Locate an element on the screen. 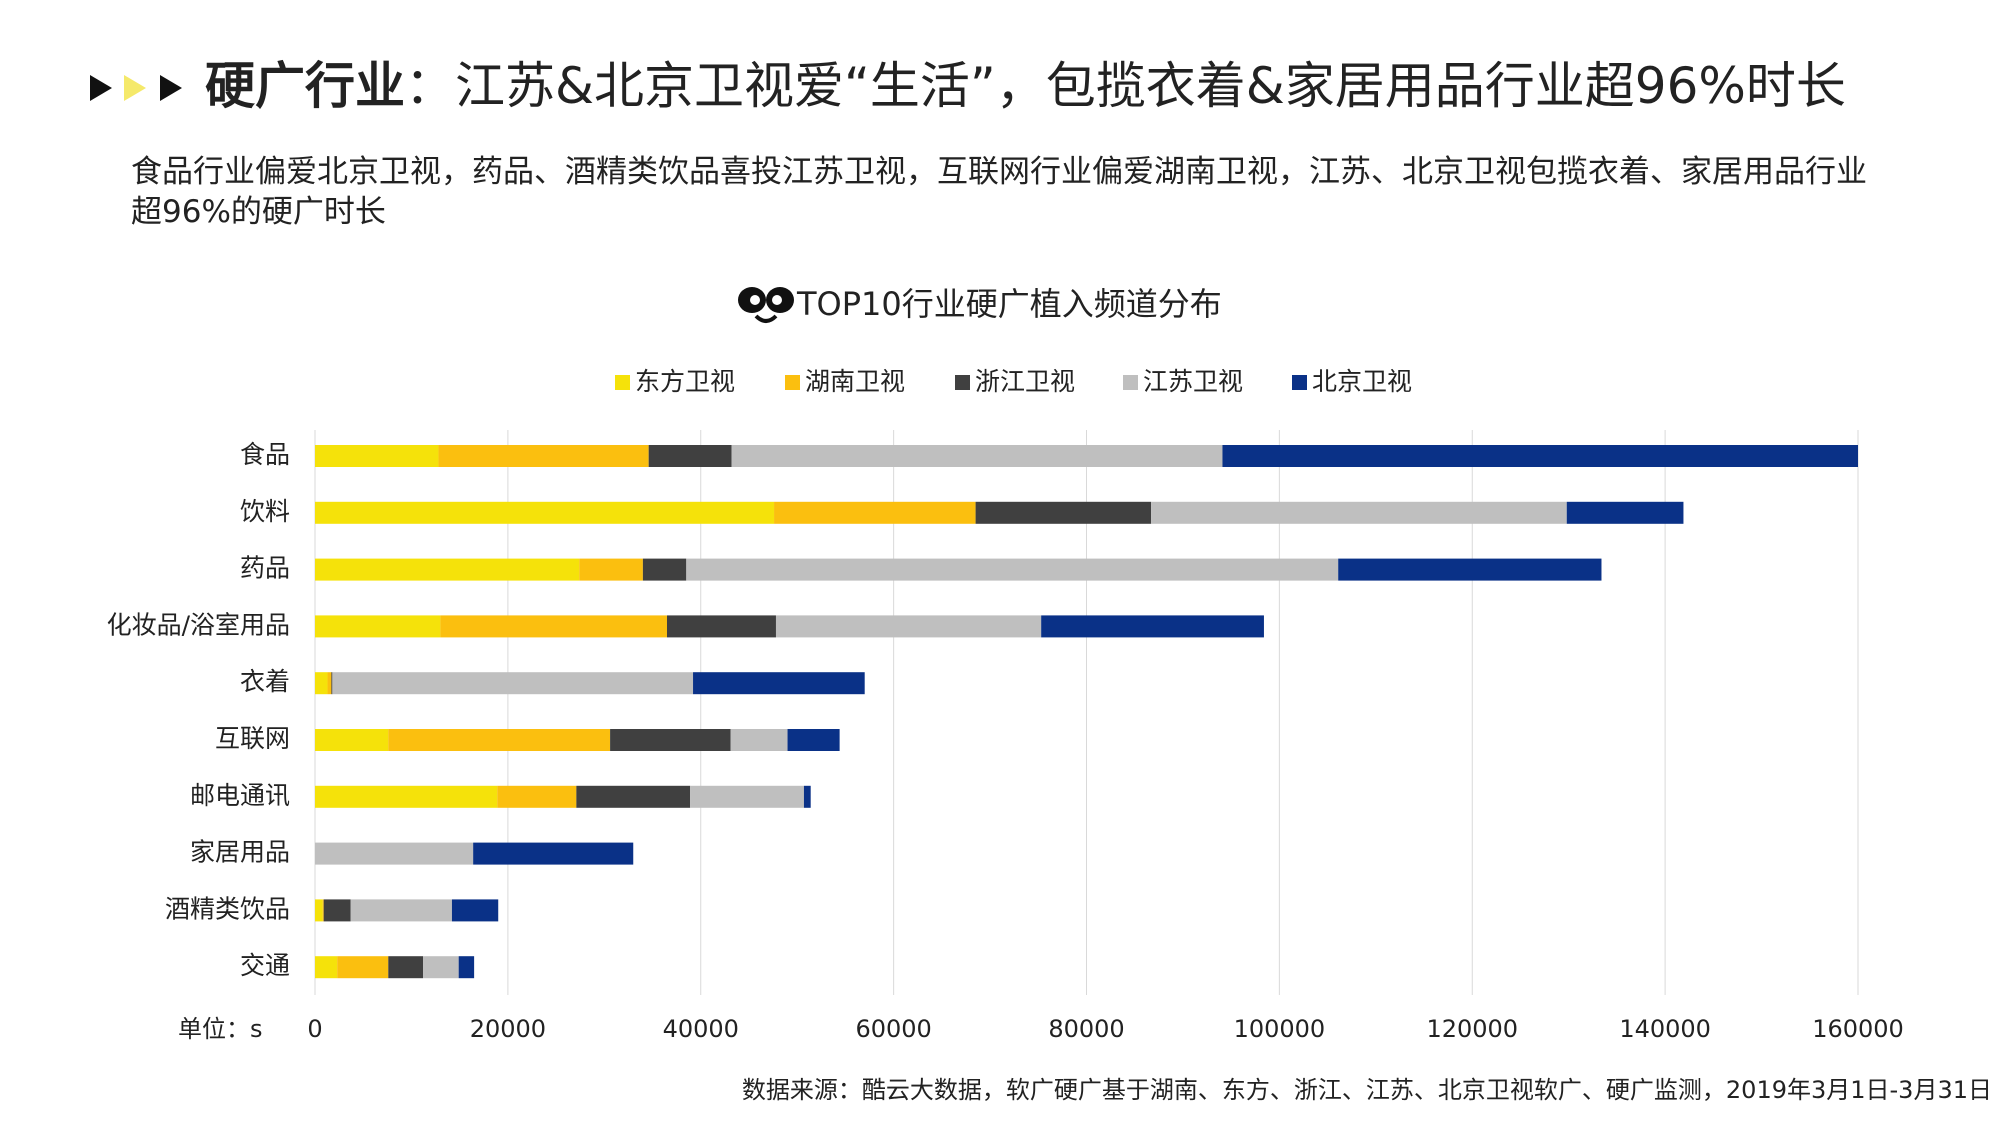 The image size is (2000, 1125). panda-icon is located at coordinates (766, 305).